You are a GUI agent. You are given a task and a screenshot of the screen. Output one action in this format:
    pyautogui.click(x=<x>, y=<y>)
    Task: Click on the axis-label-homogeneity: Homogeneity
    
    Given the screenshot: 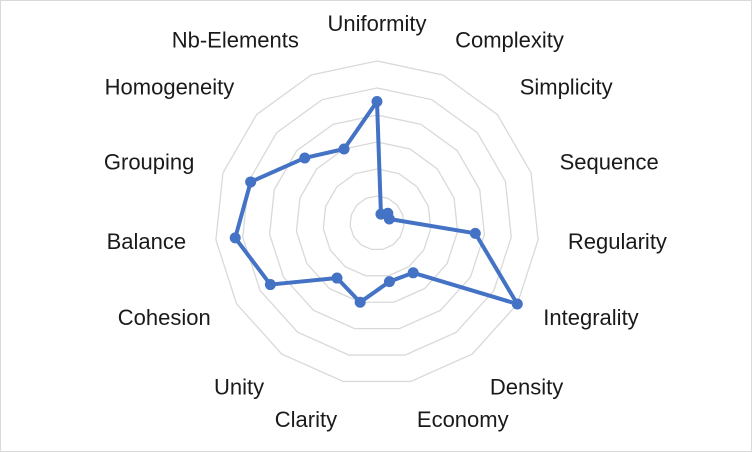 What is the action you would take?
    pyautogui.click(x=170, y=87)
    